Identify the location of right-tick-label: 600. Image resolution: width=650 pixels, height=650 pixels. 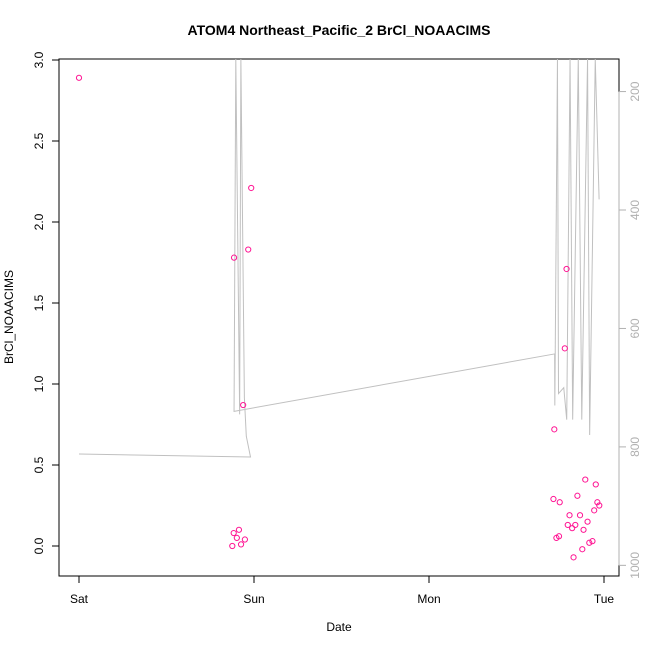
(635, 328).